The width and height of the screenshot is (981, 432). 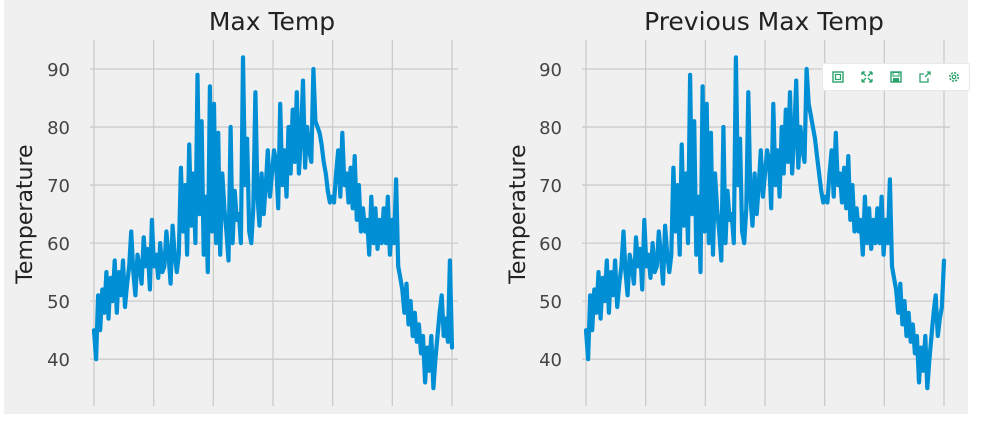 I want to click on settings-button, so click(x=954, y=77).